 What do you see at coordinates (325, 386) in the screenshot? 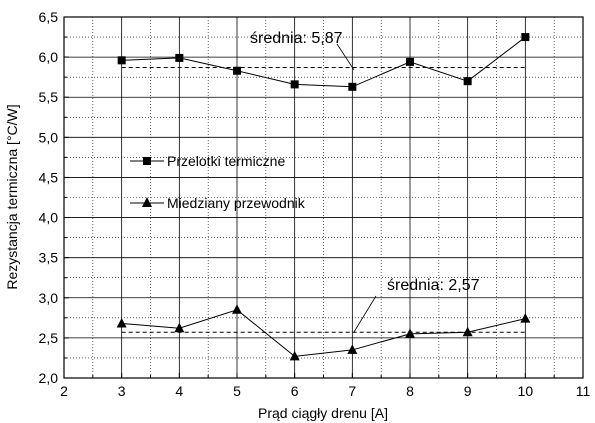
I see `x-axis-ticks: 2 3 4 5 6 7 8 9 10 11` at bounding box center [325, 386].